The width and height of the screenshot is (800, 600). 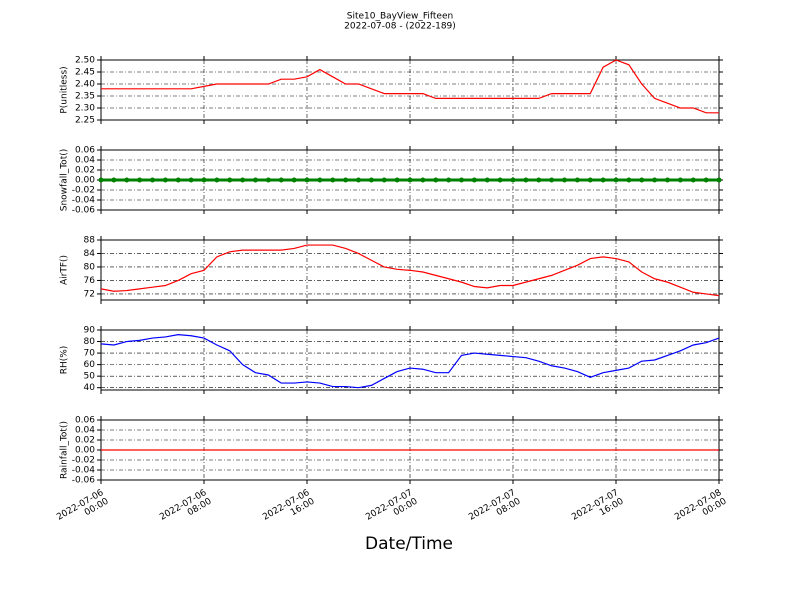 I want to click on x-tick-label: 2022-07-07 08:00, so click(x=495, y=510).